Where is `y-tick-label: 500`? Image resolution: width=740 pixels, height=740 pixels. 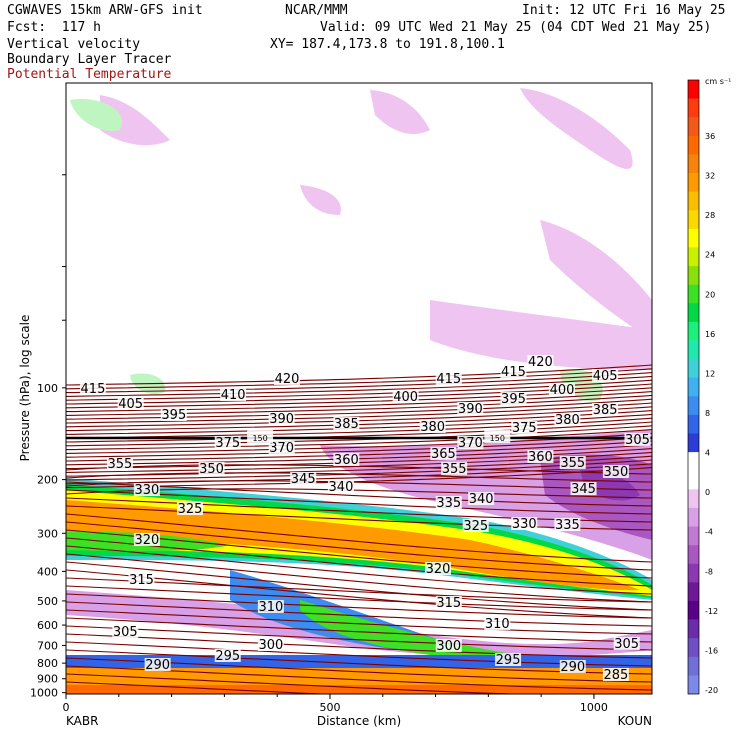
y-tick-label: 500 is located at coordinates (47, 601).